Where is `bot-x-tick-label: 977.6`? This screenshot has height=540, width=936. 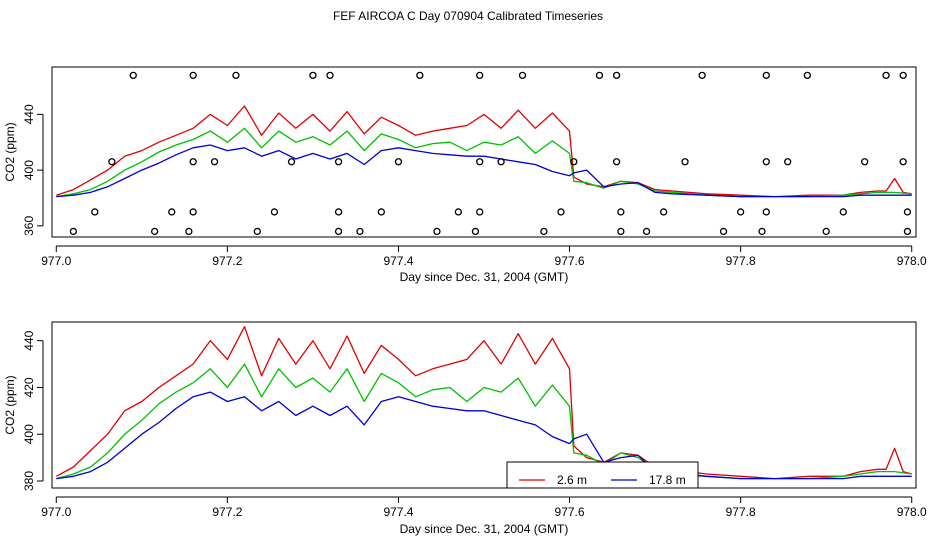
bot-x-tick-label: 977.6 is located at coordinates (570, 512).